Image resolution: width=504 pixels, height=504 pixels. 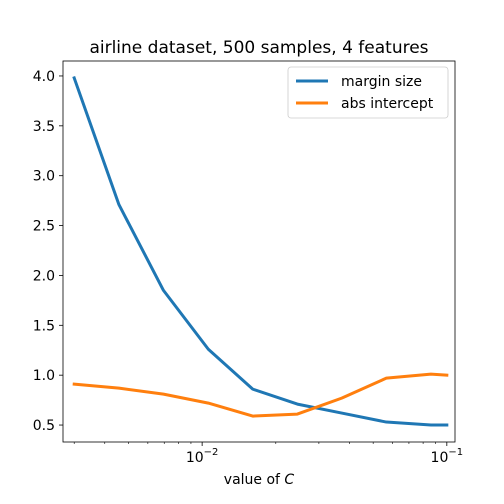 What do you see at coordinates (44, 227) in the screenshot?
I see `y-tick-label: 2.5` at bounding box center [44, 227].